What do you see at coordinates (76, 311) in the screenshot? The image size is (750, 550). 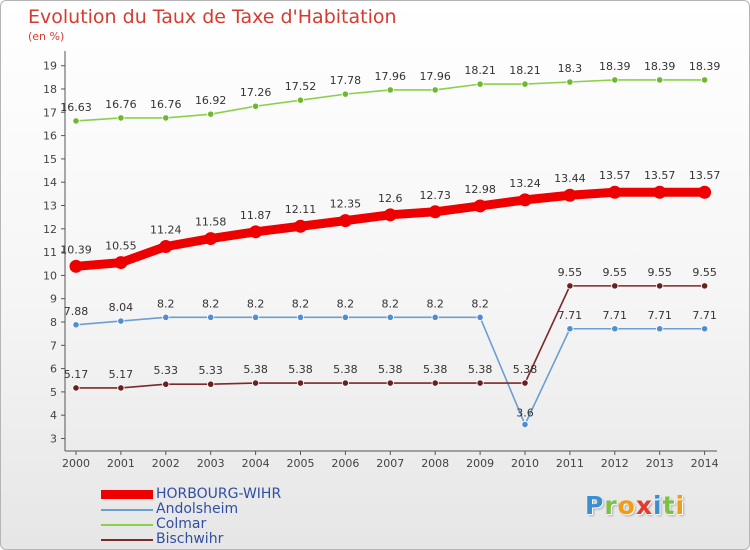 I see `data-label: 7.88` at bounding box center [76, 311].